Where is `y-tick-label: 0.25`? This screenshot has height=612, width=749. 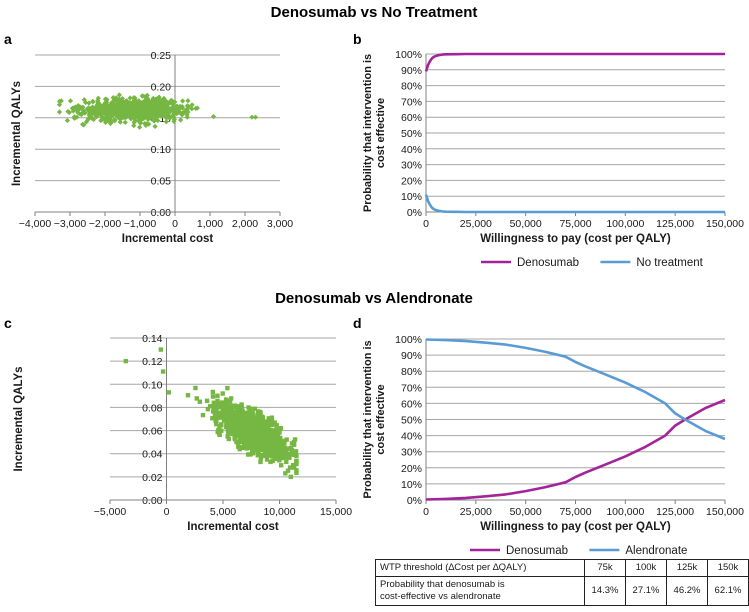
y-tick-label: 0.25 is located at coordinates (161, 56).